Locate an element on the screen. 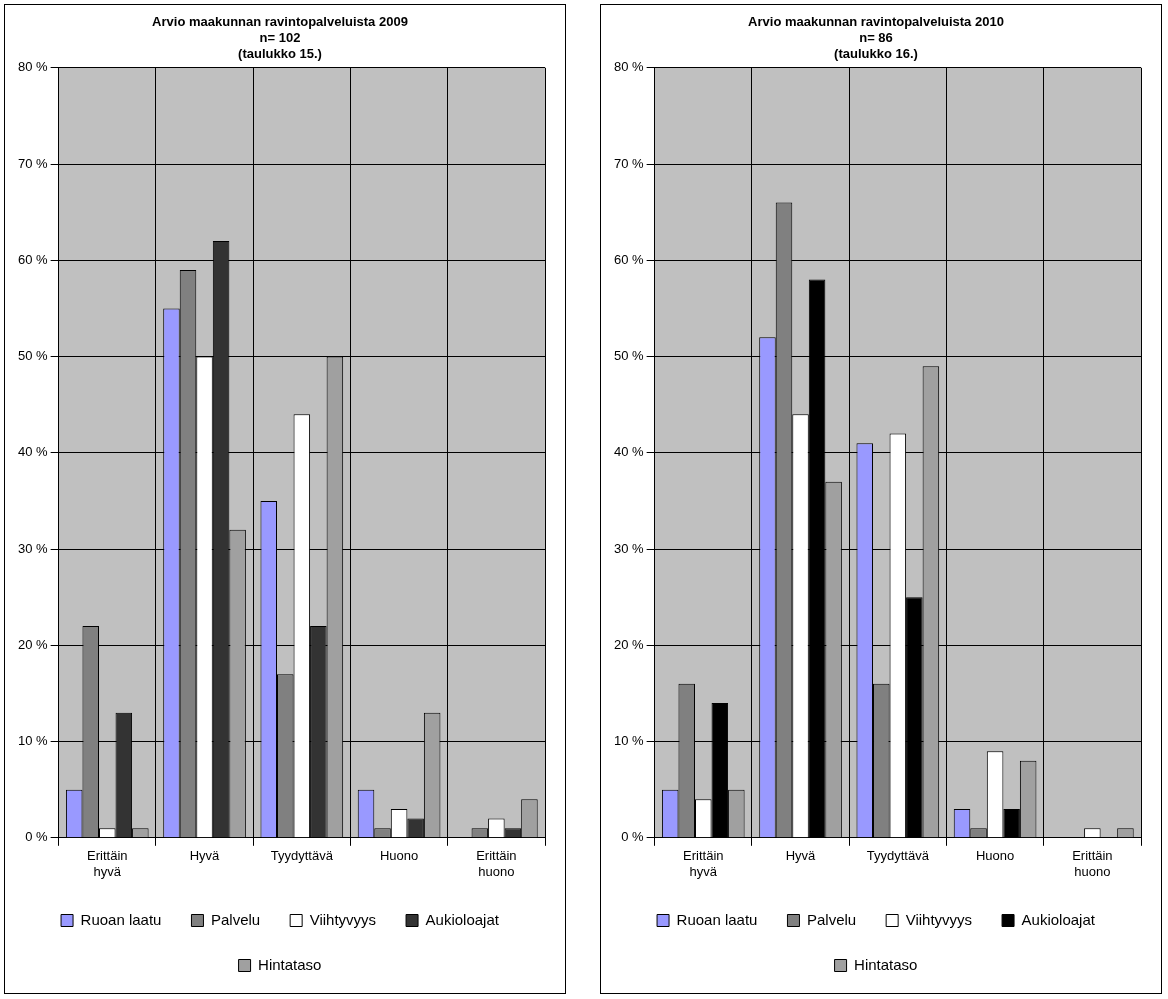 The height and width of the screenshot is (999, 1168). chart-title: Arvio maakunnan ravintopalveluista 2010 n= 86 (taulukko 16.) is located at coordinates (876, 37).